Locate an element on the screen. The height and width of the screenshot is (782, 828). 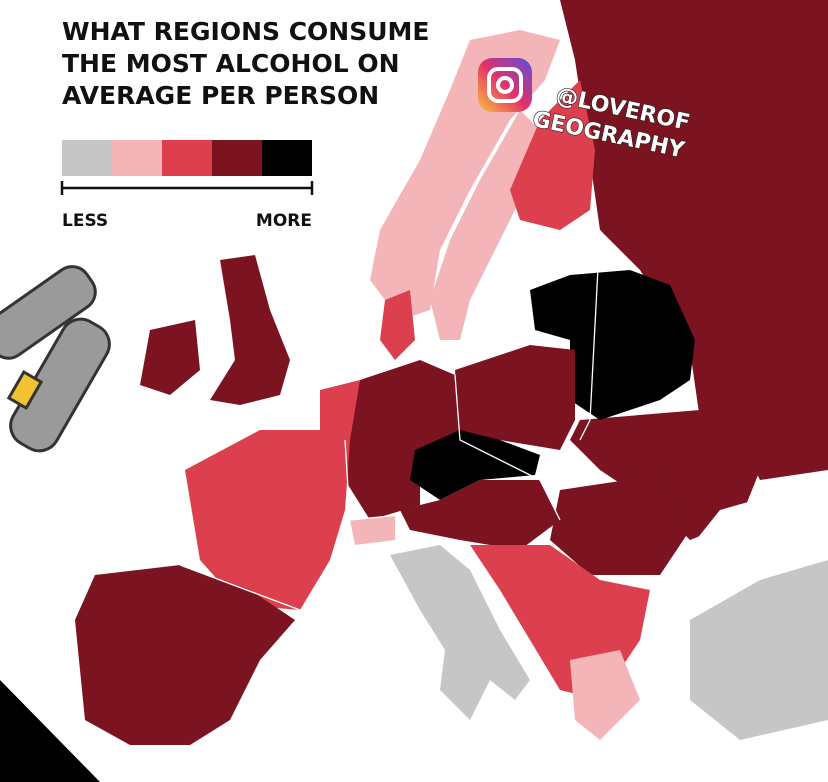
legend: LESS MORE is located at coordinates (187, 185).